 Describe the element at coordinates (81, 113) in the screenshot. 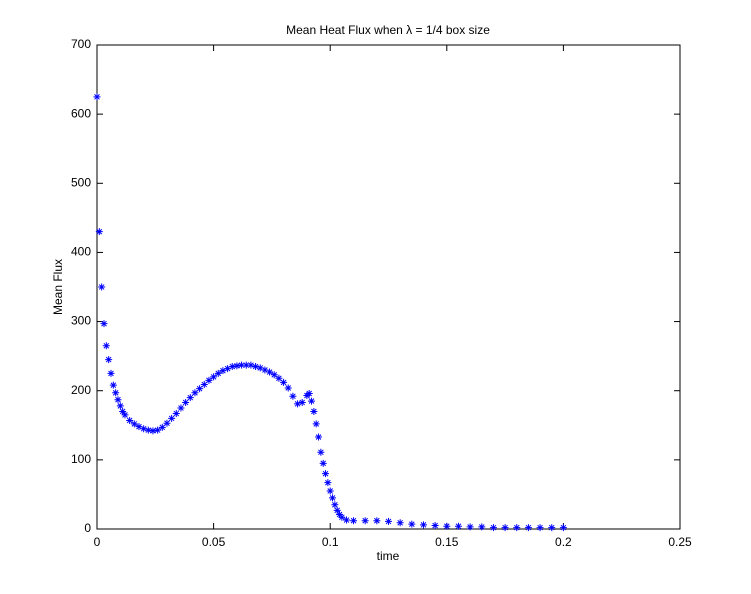

I see `y-tick-label: 600` at that location.